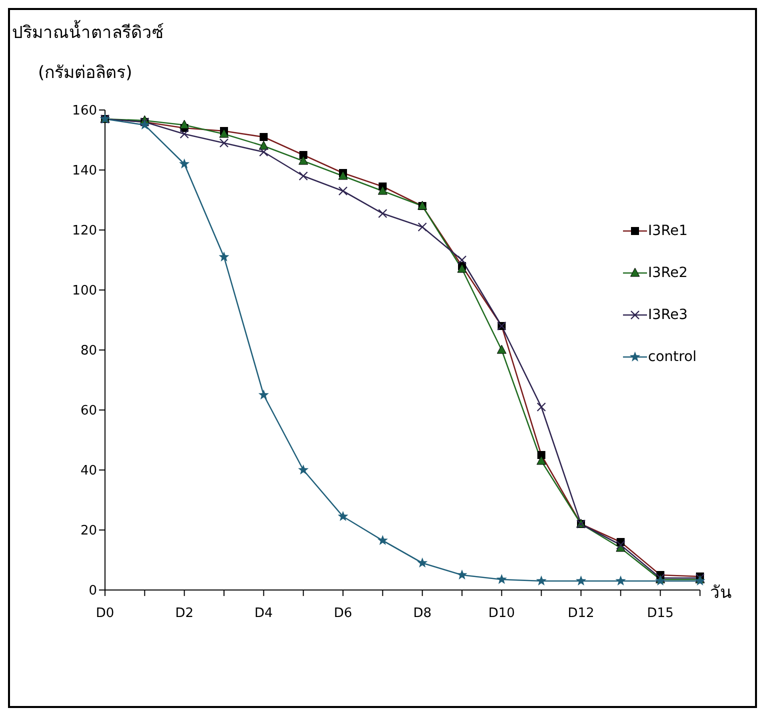 This screenshot has height=720, width=765. Describe the element at coordinates (422, 614) in the screenshot. I see `x-tick-label: D8` at that location.